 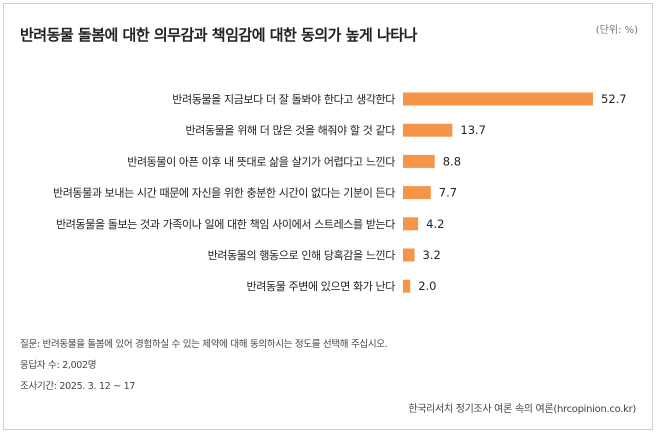 What do you see at coordinates (291, 130) in the screenshot?
I see `category-label: 반려동물을 위해 더 많은 것을 해줘야 할 것 같다` at bounding box center [291, 130].